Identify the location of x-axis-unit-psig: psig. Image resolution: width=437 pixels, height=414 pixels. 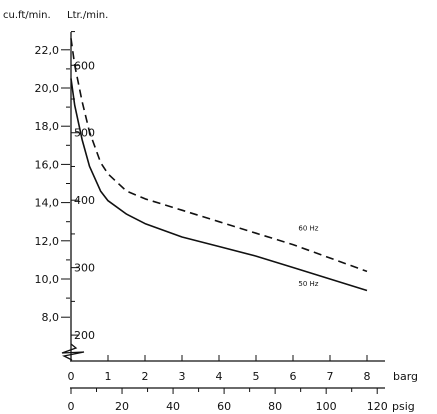
(403, 406).